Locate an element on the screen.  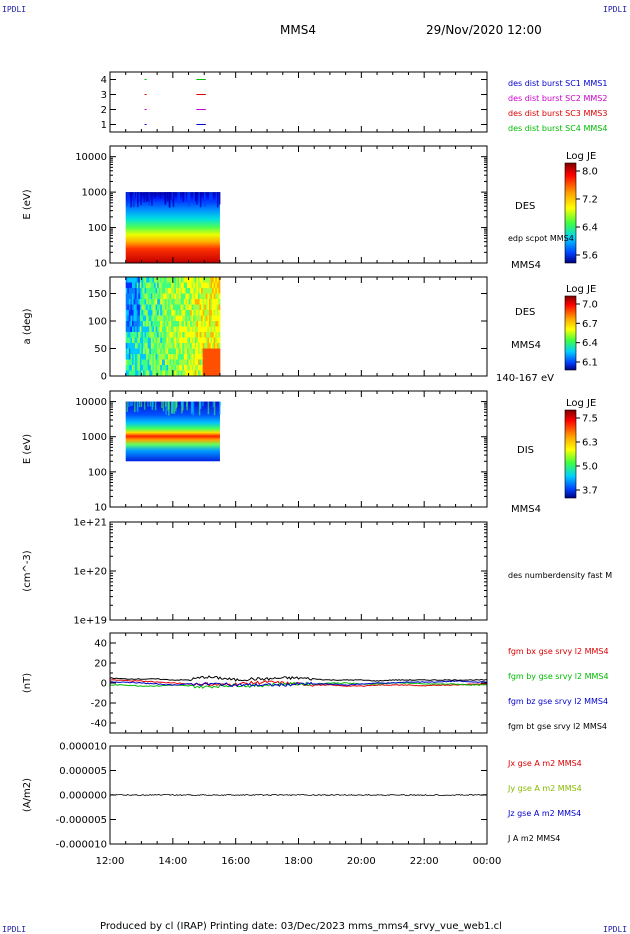
panel-label: MMS4 is located at coordinates (526, 265).